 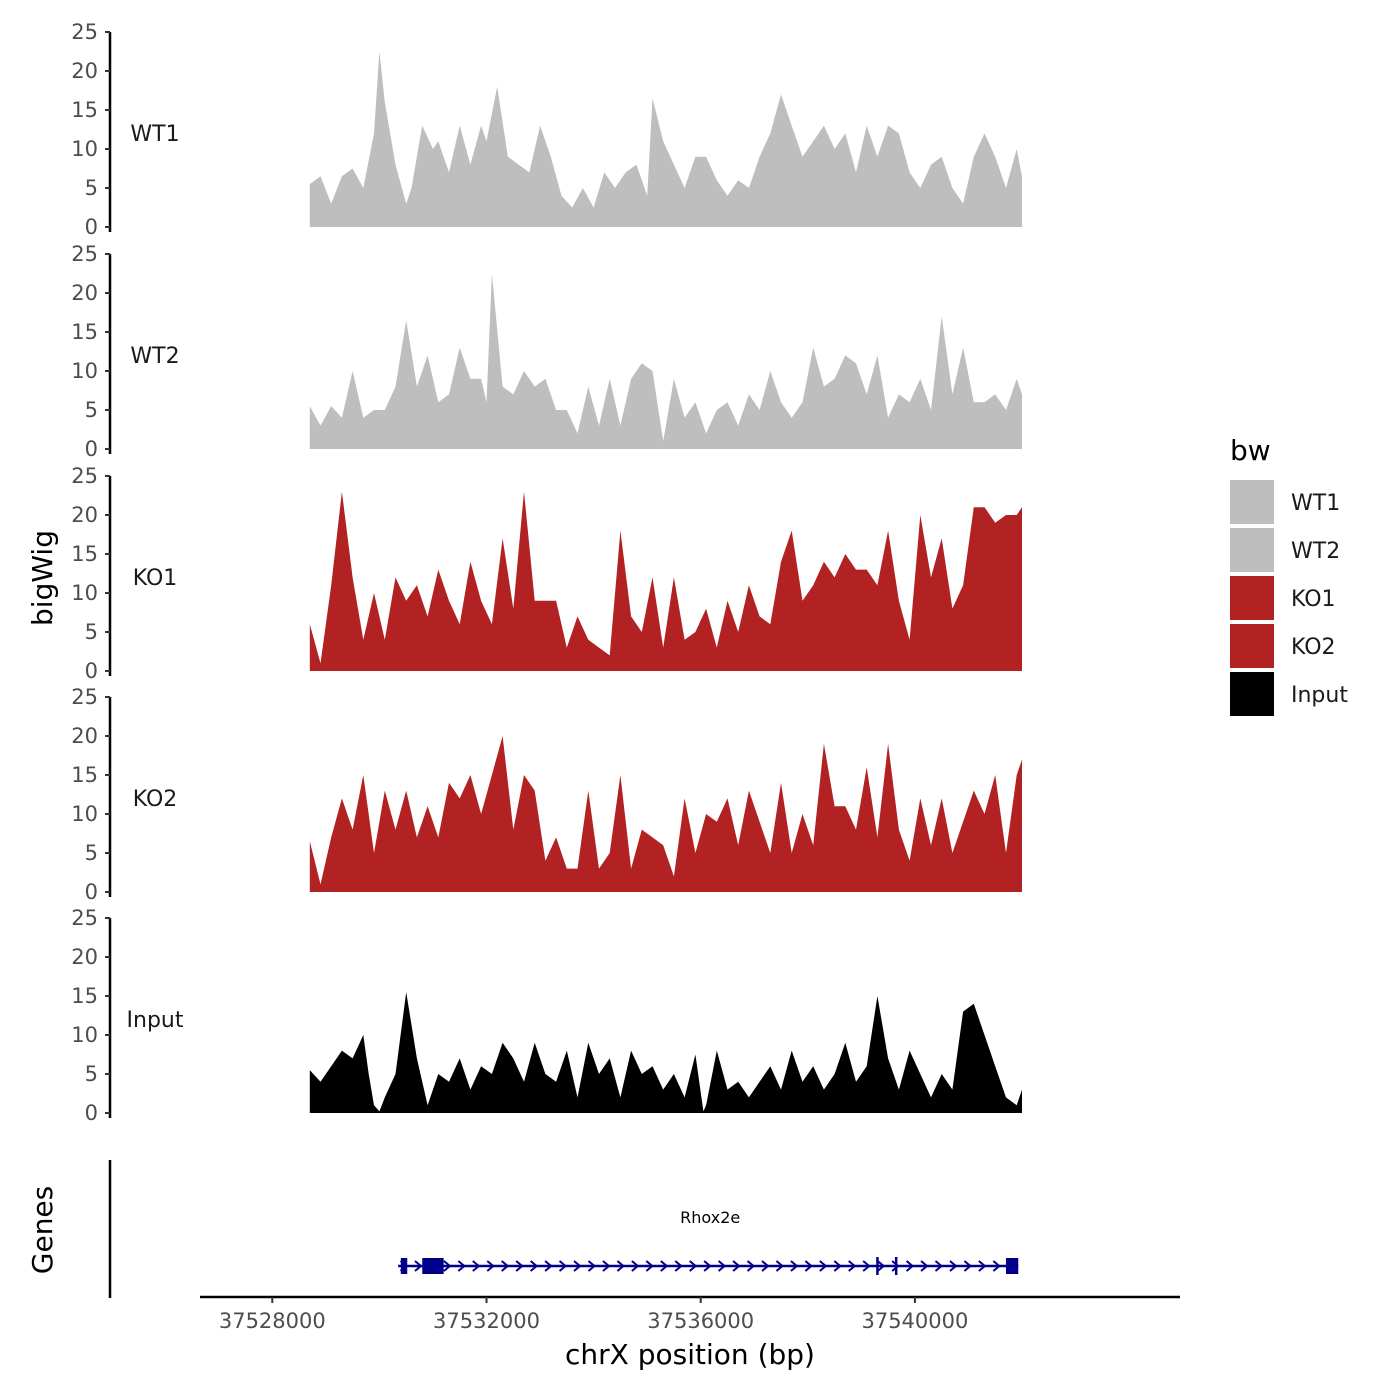 I want to click on area-ko1, so click(x=665, y=581).